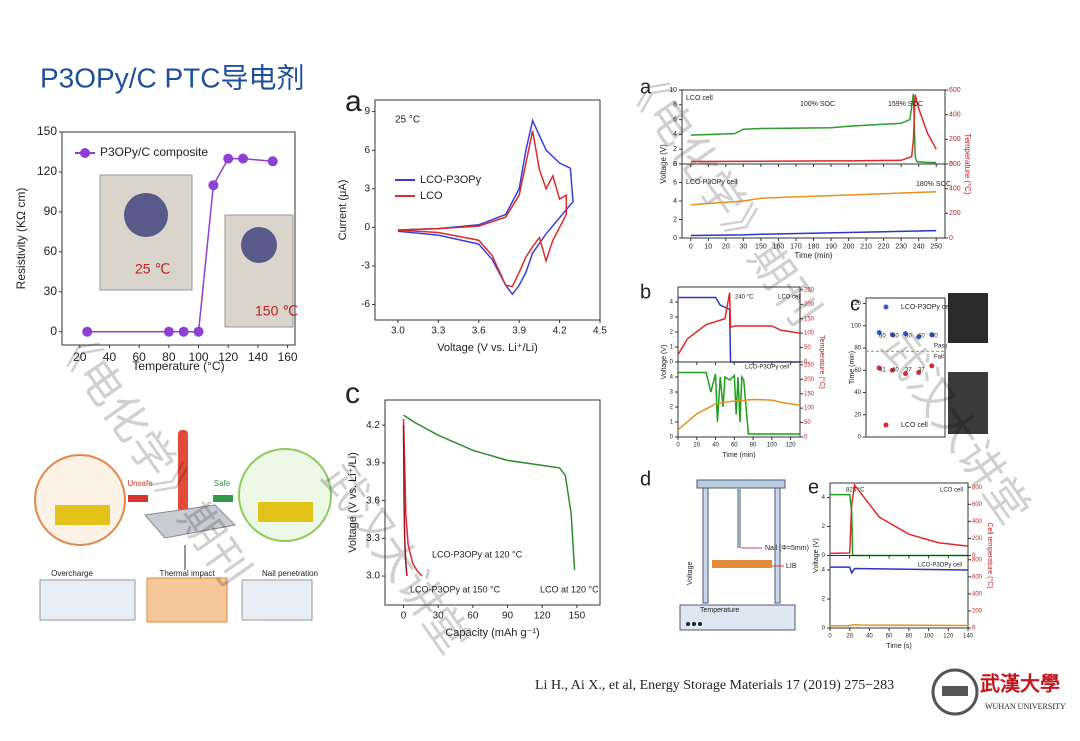 This screenshot has height=741, width=1080. Describe the element at coordinates (708, 246) in the screenshot. I see `x-tick-label: 10` at that location.